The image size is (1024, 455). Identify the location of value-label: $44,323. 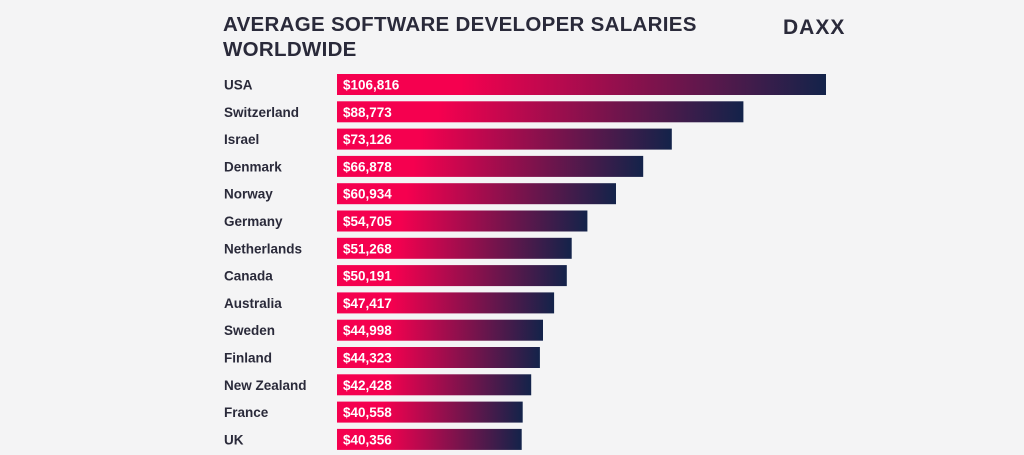
(367, 358).